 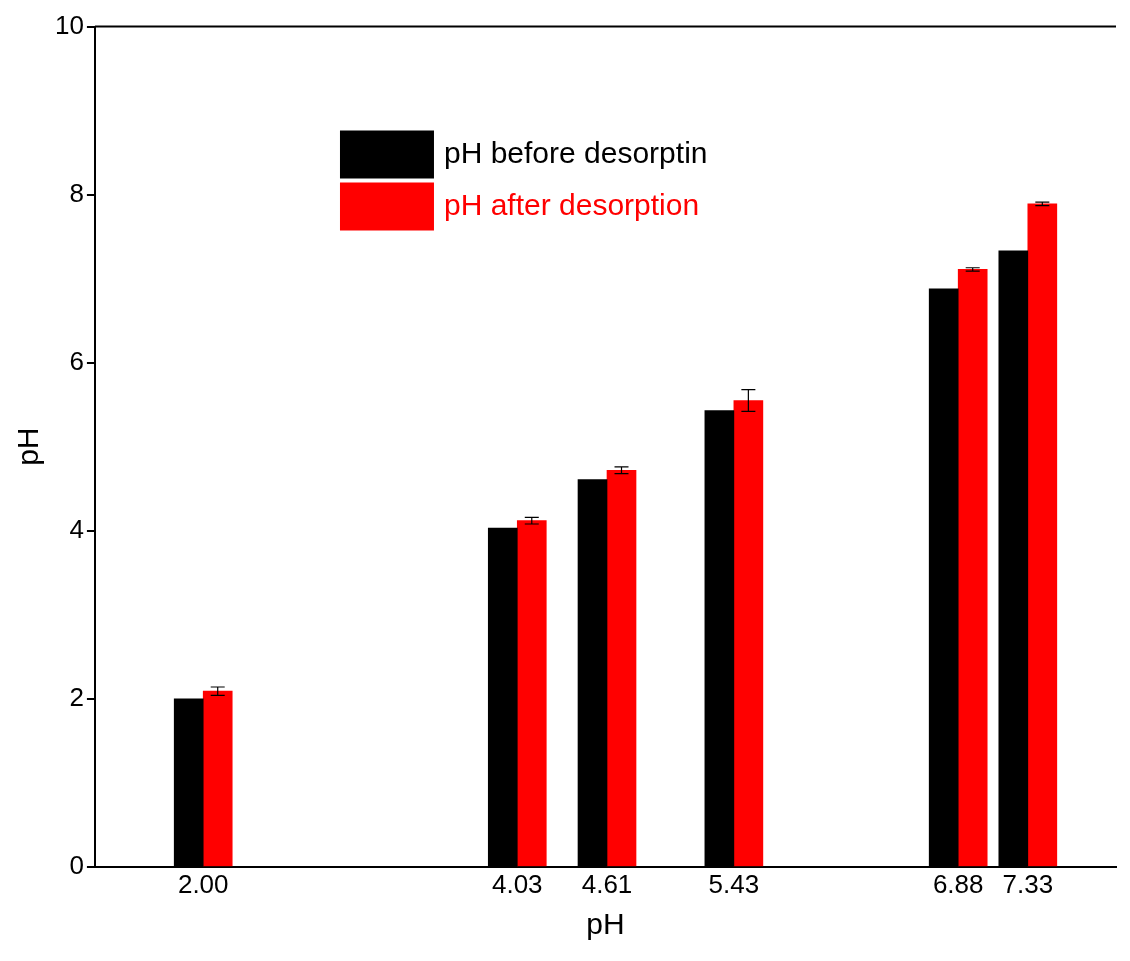 What do you see at coordinates (607, 883) in the screenshot?
I see `x-tick-label: 4.61` at bounding box center [607, 883].